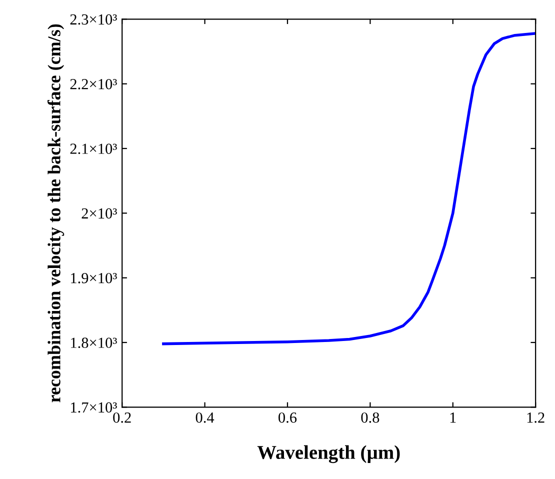 The height and width of the screenshot is (479, 555). Describe the element at coordinates (535, 417) in the screenshot. I see `x-tick-label: 1.2` at that location.